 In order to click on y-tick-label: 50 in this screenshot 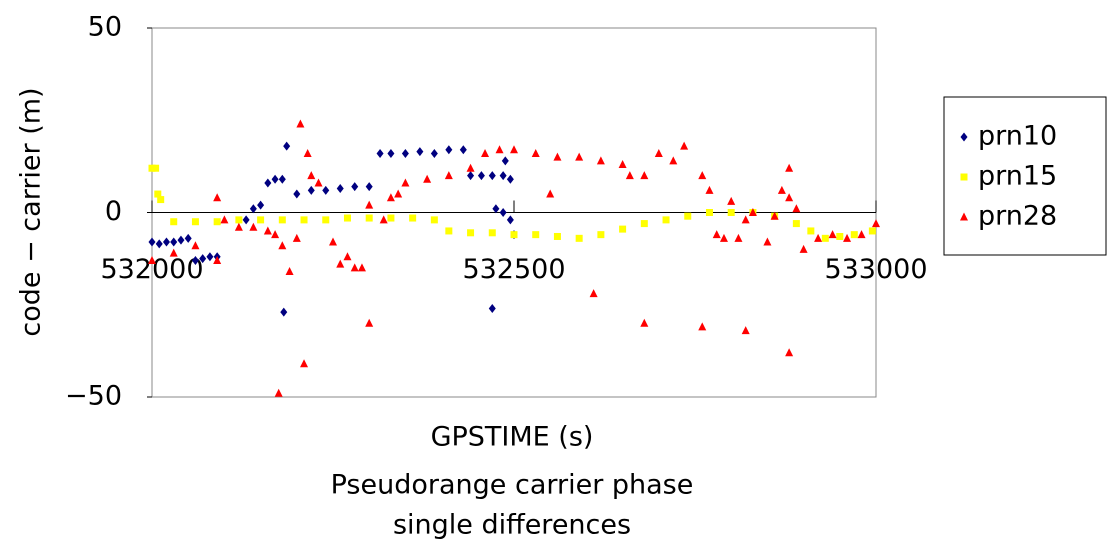, I will do `click(105, 27)`.